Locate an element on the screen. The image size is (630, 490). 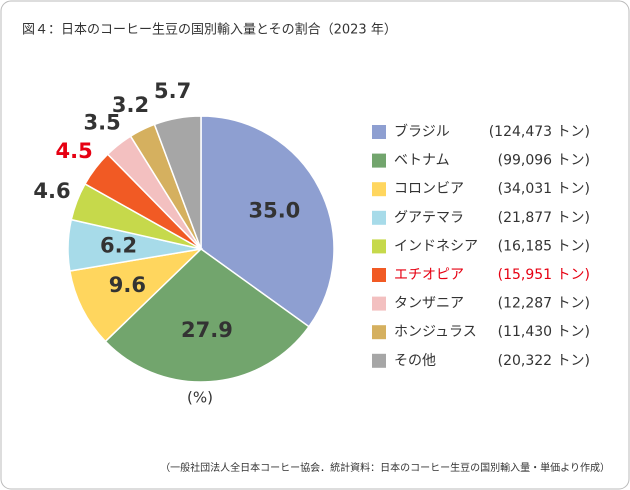
legend-amount: (99,096 トン) is located at coordinates (544, 161).